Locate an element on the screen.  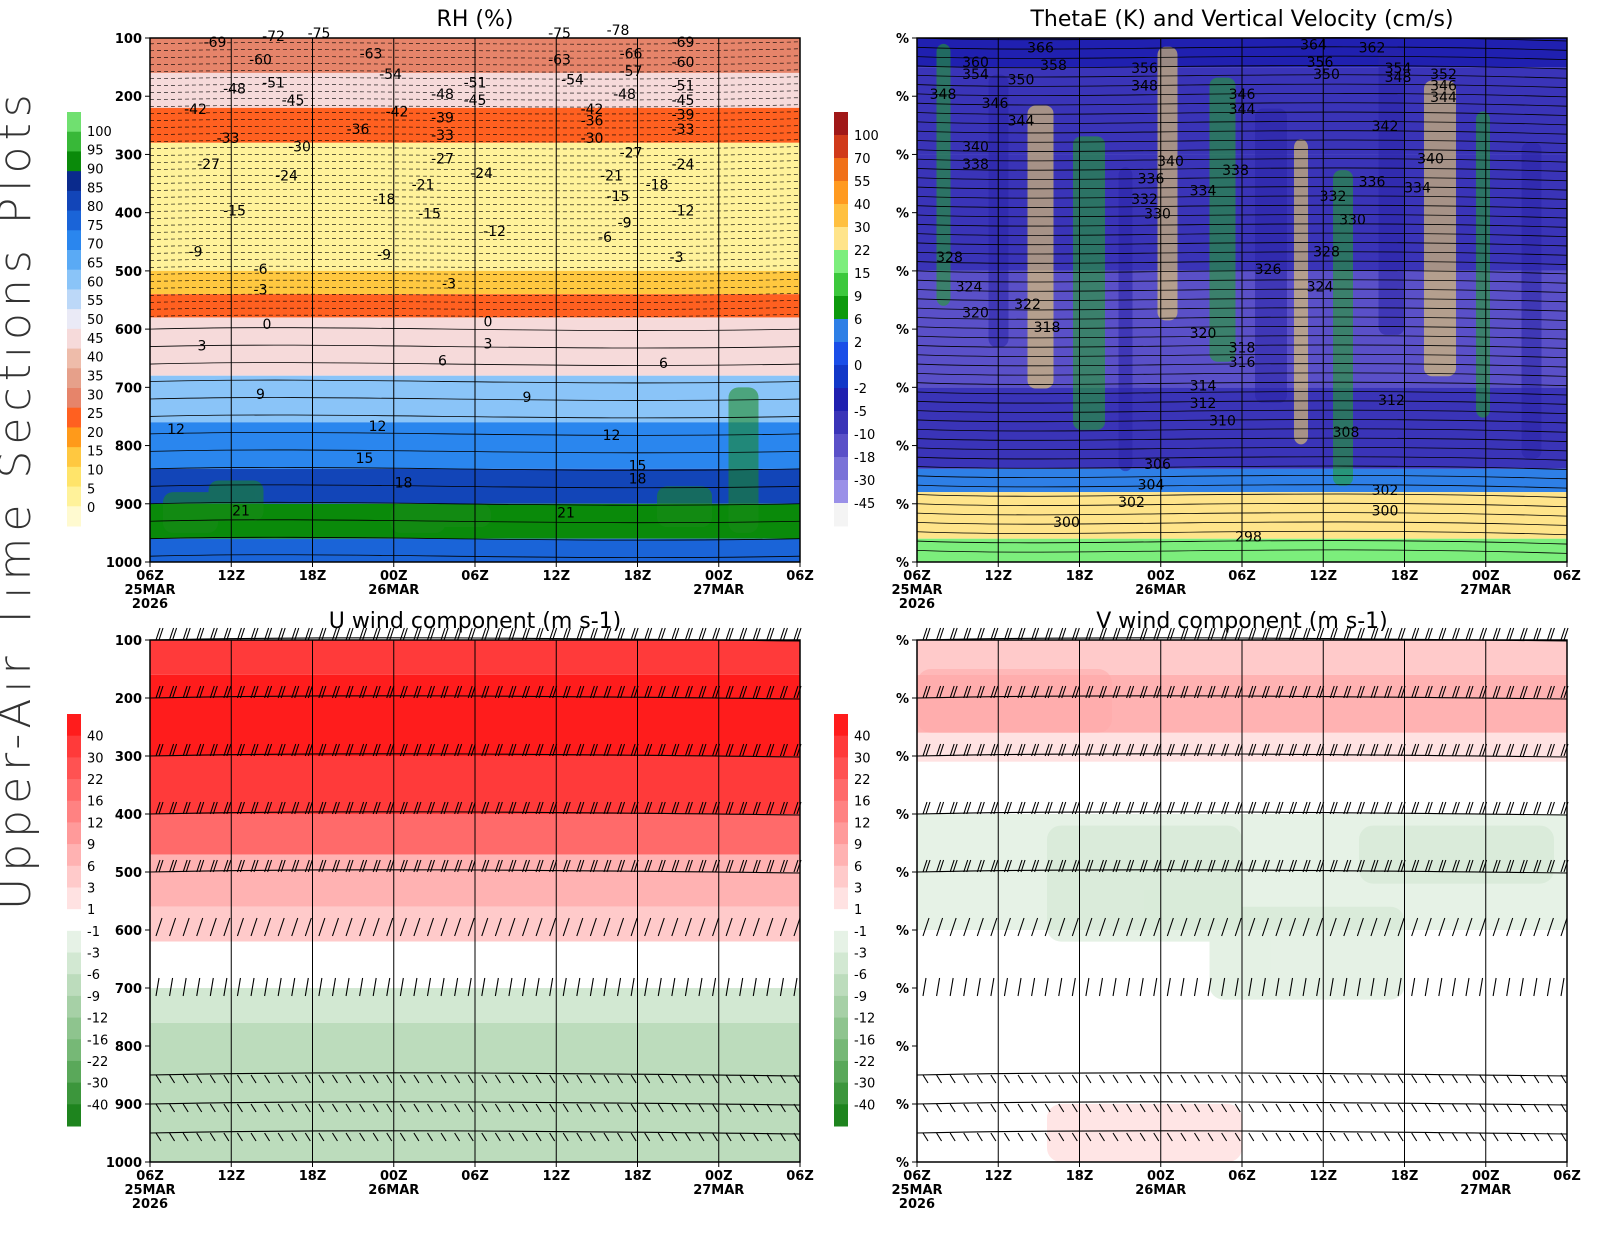
thetae-contour-label: 314 is located at coordinates (1203, 386).